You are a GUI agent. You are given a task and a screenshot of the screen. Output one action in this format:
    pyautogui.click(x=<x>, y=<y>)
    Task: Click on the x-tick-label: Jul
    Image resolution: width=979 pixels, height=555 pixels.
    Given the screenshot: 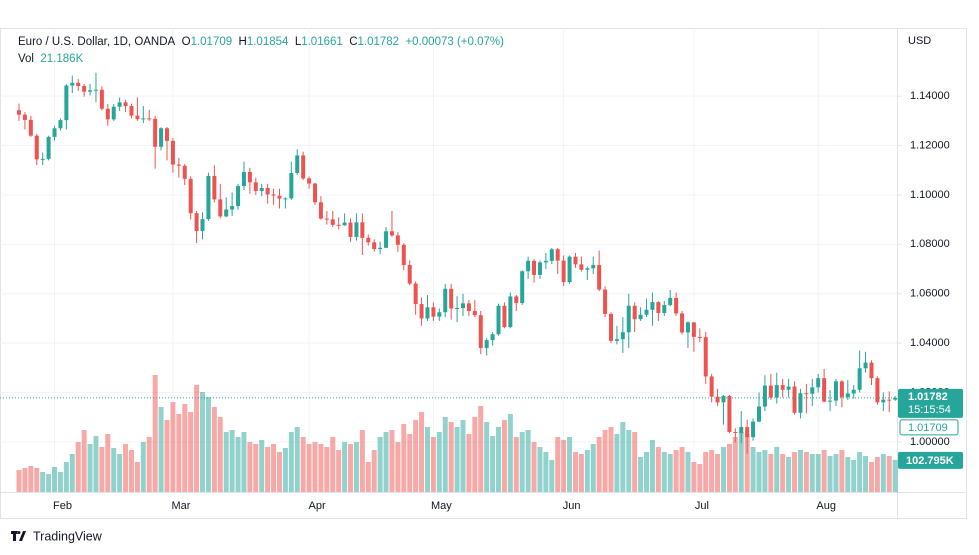 What is the action you would take?
    pyautogui.click(x=702, y=506)
    